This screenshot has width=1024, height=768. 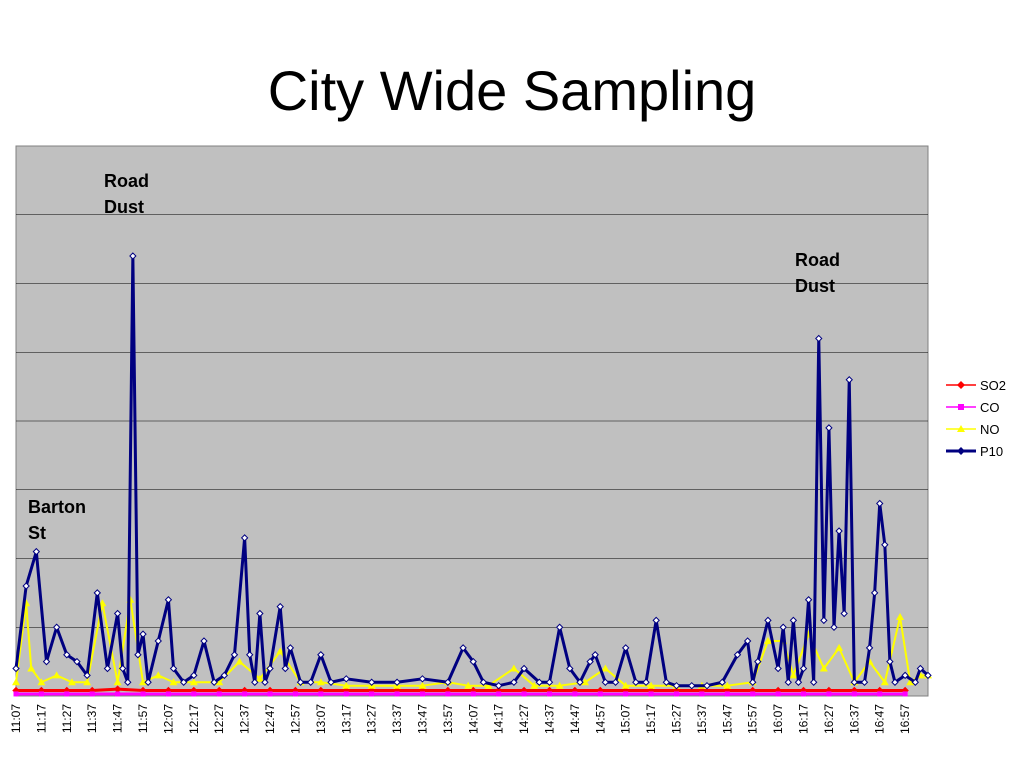 I want to click on x-tick-label: 12:57, so click(x=295, y=719).